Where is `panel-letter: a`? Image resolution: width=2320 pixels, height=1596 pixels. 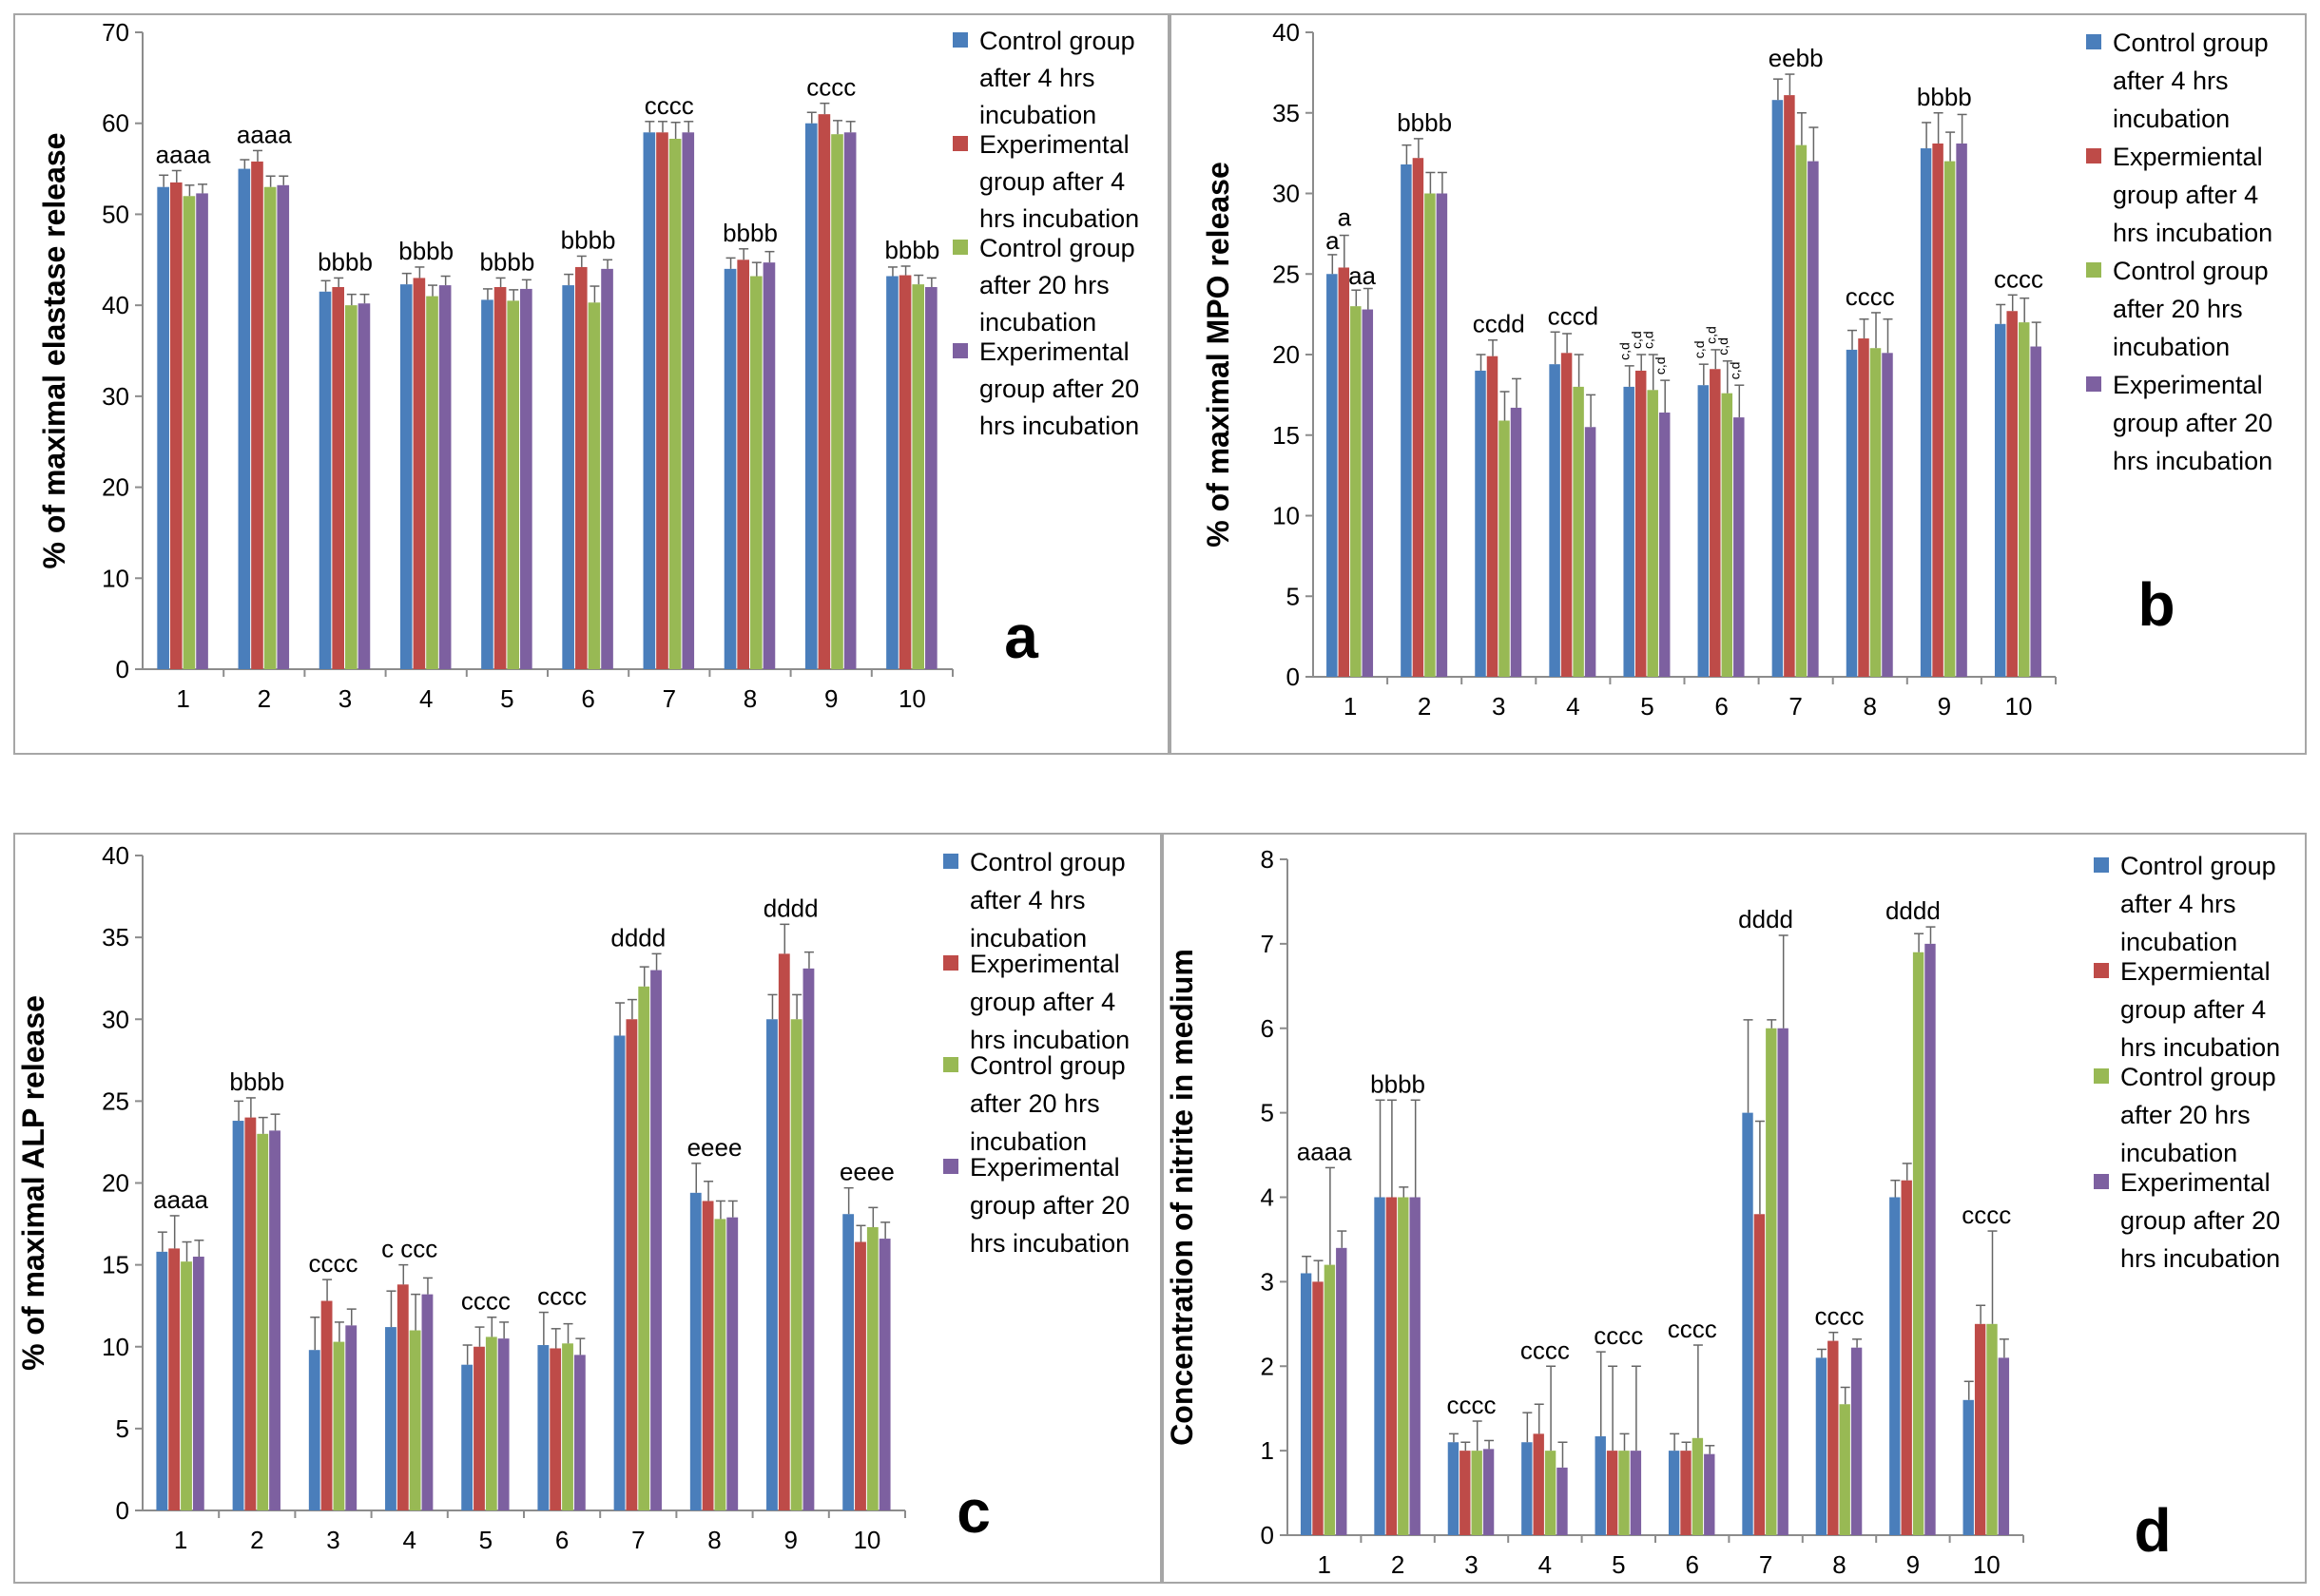 panel-letter: a is located at coordinates (1021, 637).